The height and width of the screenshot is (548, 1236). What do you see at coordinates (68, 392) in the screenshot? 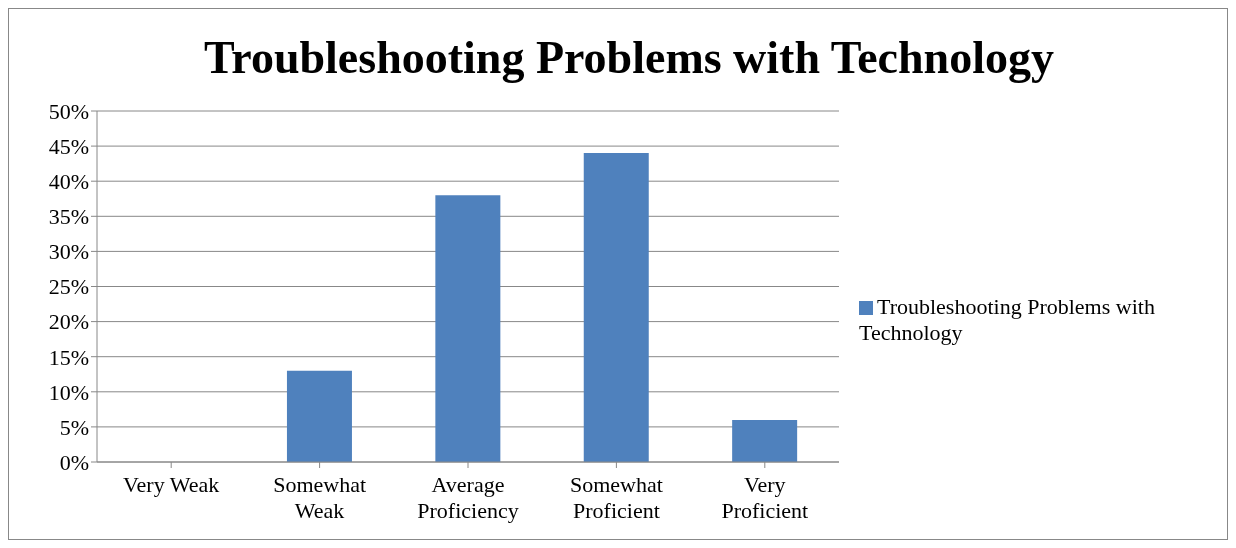
I see `y-tick-label: 10%` at bounding box center [68, 392].